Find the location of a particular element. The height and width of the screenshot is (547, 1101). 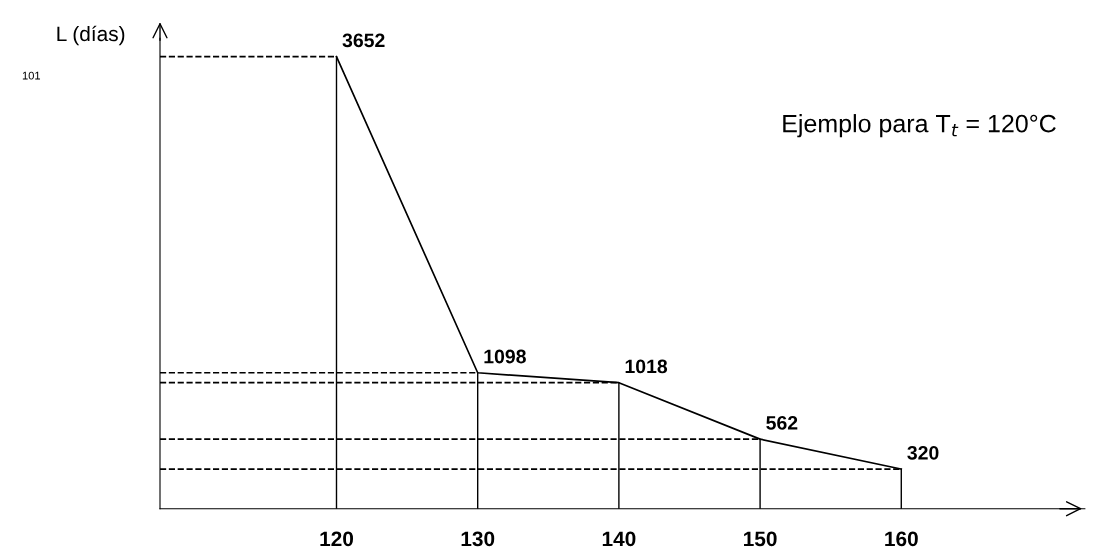

x-tick-label: 140 is located at coordinates (619, 539).